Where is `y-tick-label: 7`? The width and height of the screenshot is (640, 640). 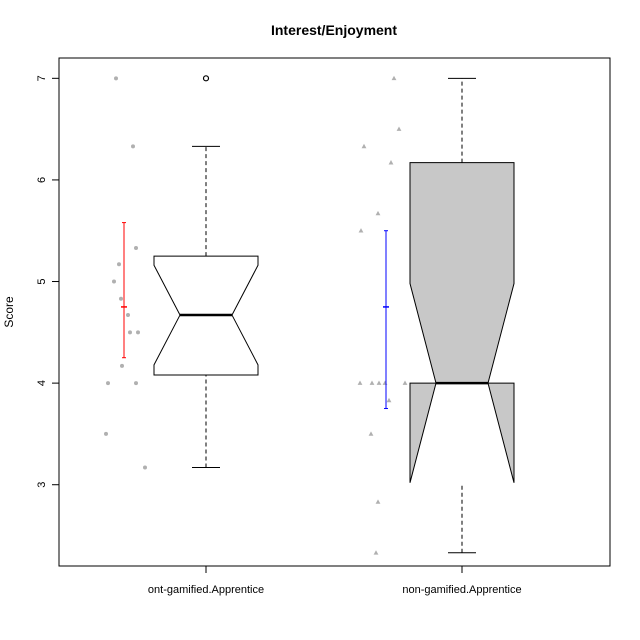
y-tick-label: 7 is located at coordinates (42, 78).